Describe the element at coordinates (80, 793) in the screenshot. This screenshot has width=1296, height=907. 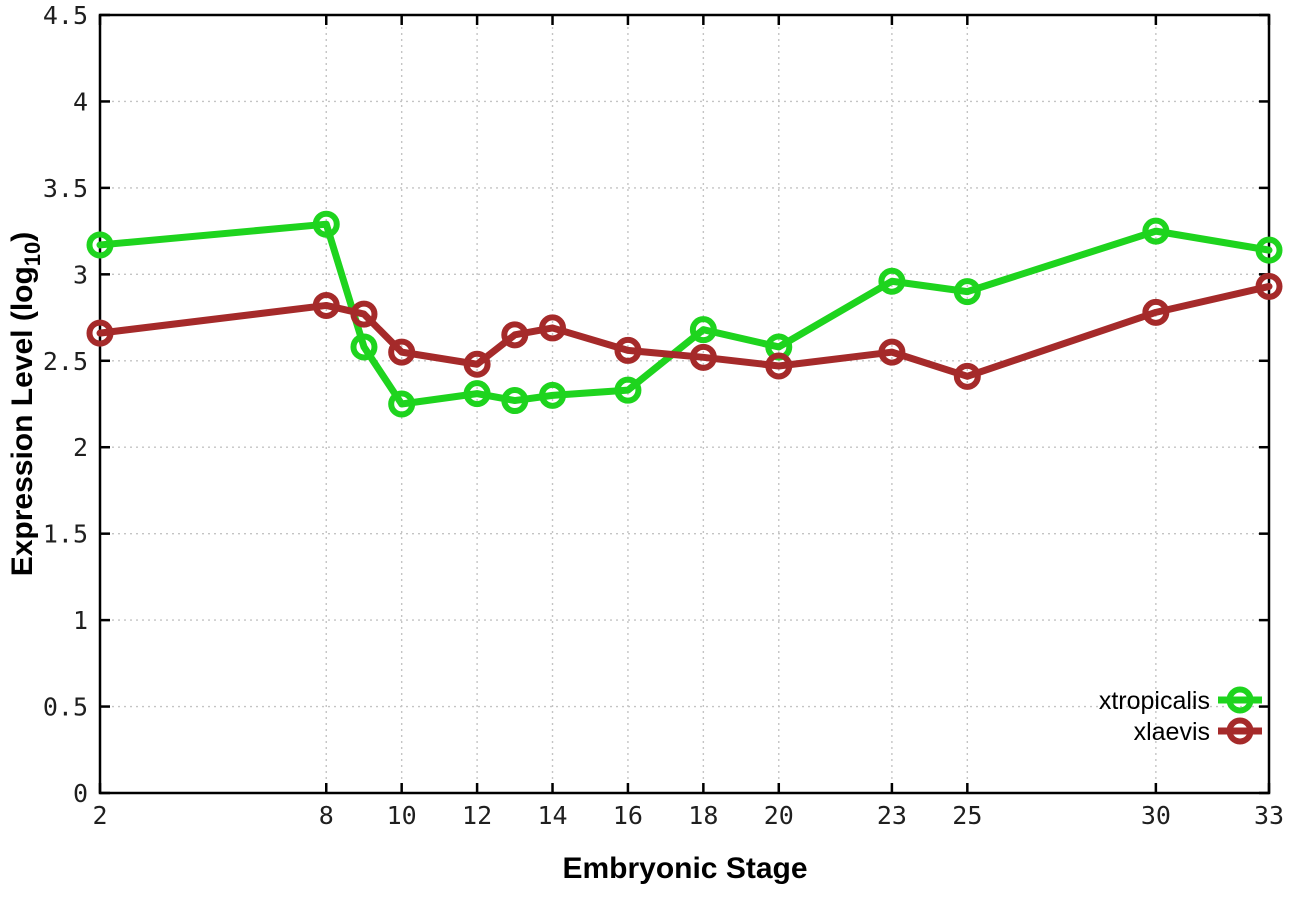
I see `y-axis-tick-label: 0` at that location.